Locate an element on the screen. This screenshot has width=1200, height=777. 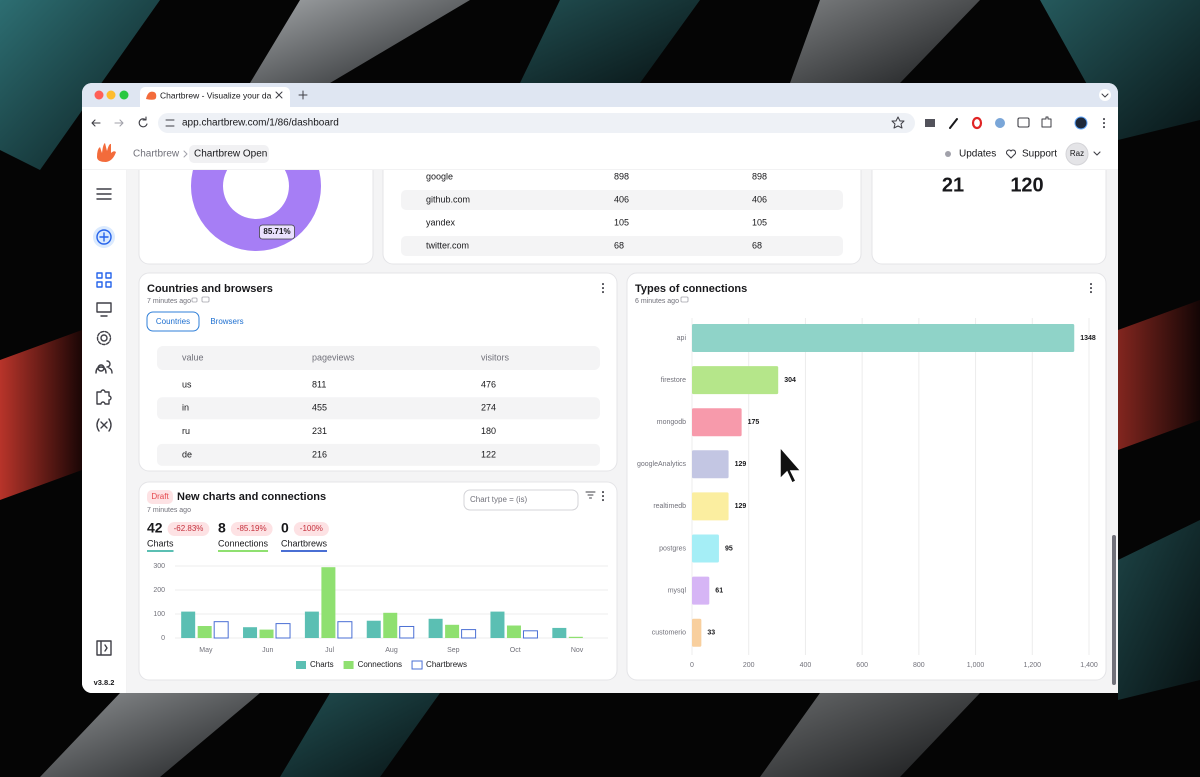
card-title: New charts and connections is located at coordinates (251, 497).